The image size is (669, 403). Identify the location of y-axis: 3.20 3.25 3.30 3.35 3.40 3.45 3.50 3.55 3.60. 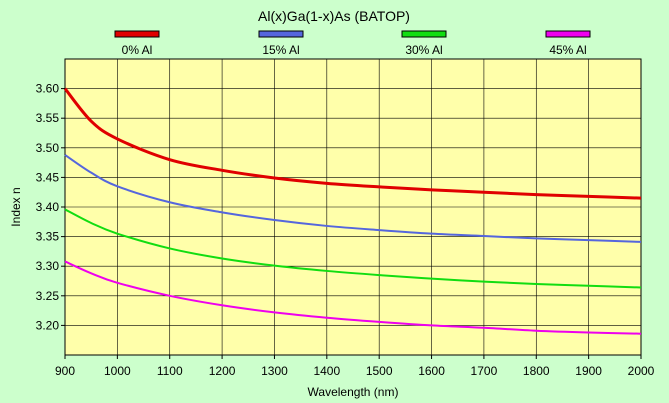
(50, 207).